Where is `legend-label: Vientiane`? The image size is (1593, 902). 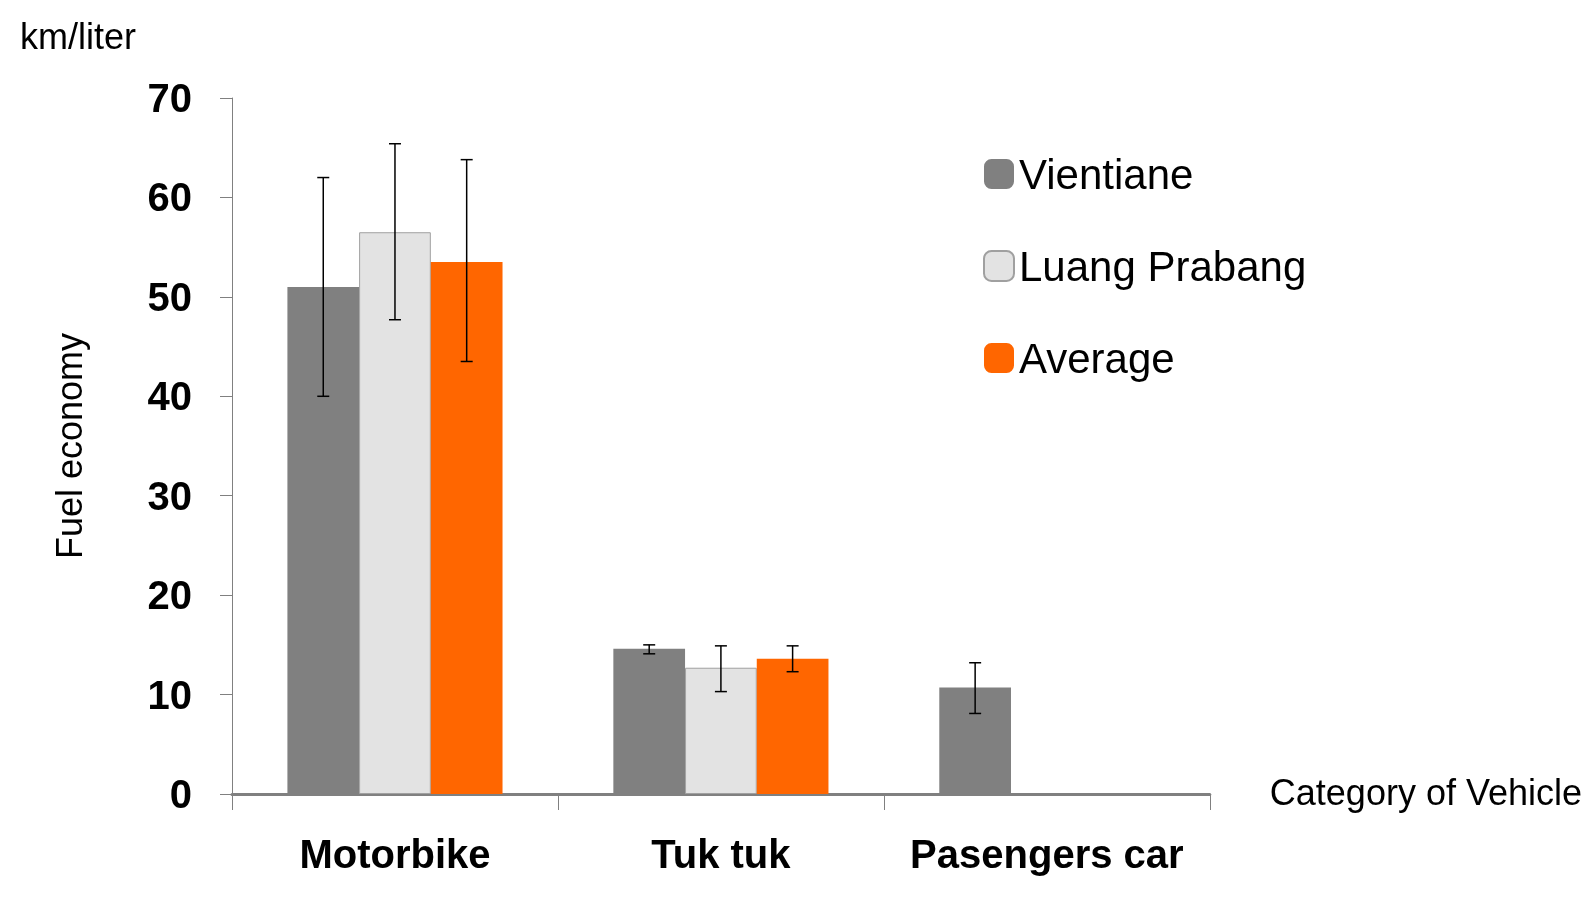
legend-label: Vientiane is located at coordinates (1106, 174).